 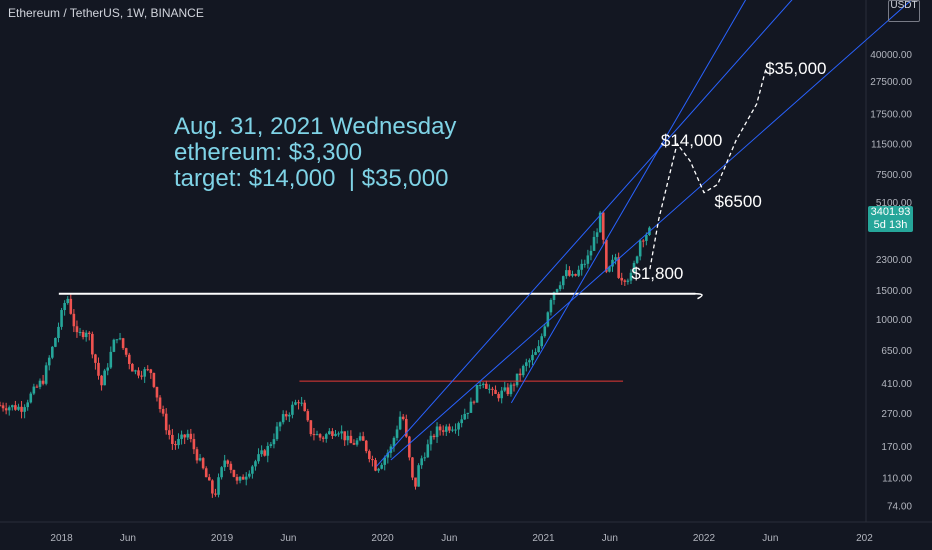 I want to click on currency-selector: USDT, so click(x=904, y=11).